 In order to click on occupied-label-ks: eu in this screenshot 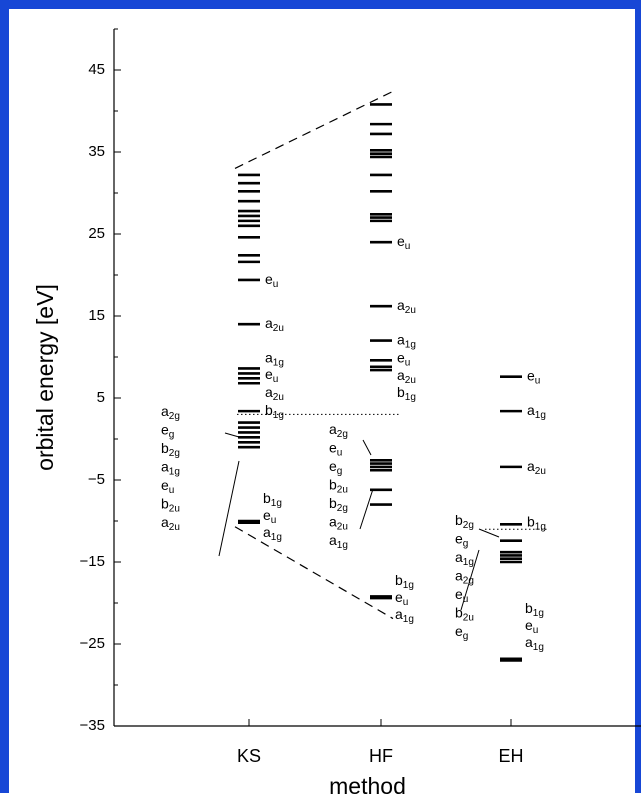, I will do `click(167, 486)`.